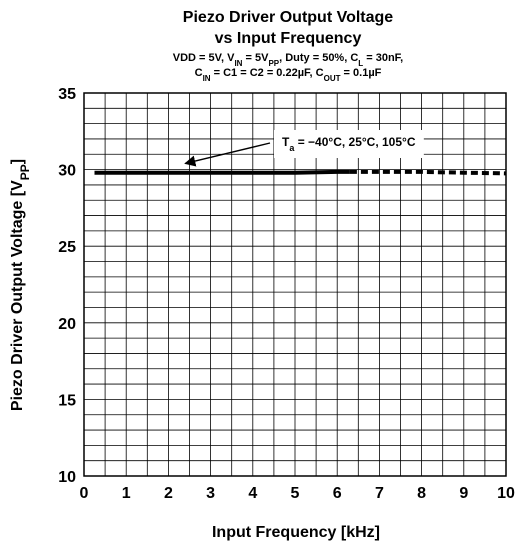 Image resolution: width=520 pixels, height=547 pixels. I want to click on y-axis-tick-labels: 10 15 20 25 30 35, so click(67, 286).